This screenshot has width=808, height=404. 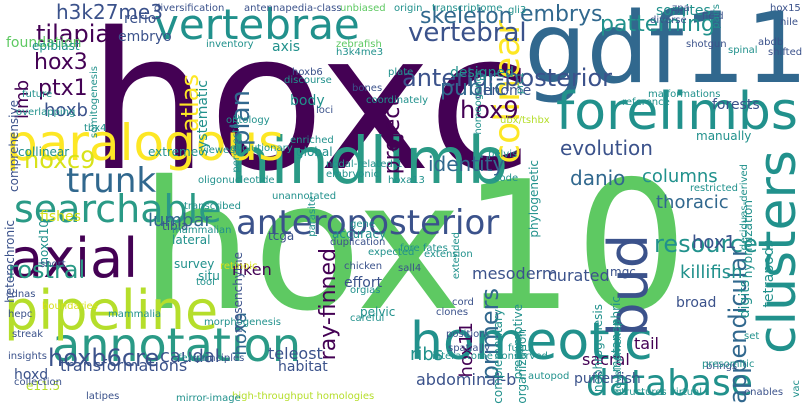 What do you see at coordinates (646, 343) in the screenshot?
I see `cloud-word: tail` at bounding box center [646, 343].